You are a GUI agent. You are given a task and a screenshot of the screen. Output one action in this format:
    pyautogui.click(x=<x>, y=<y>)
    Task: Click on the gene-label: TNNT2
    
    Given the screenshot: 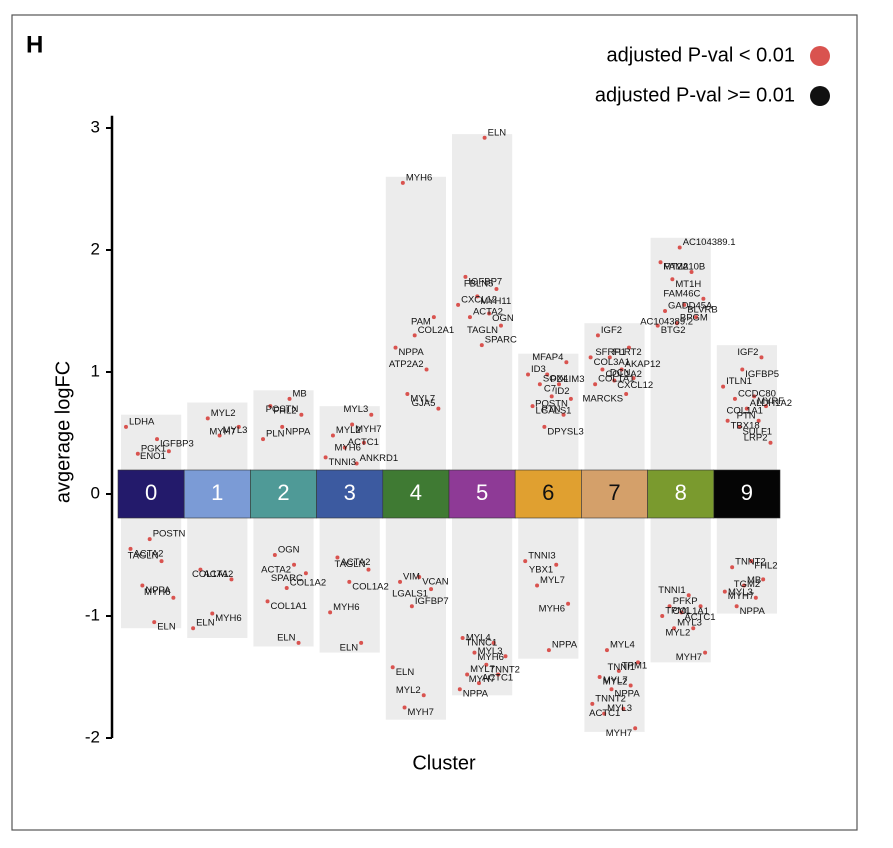 What is the action you would take?
    pyautogui.click(x=610, y=698)
    